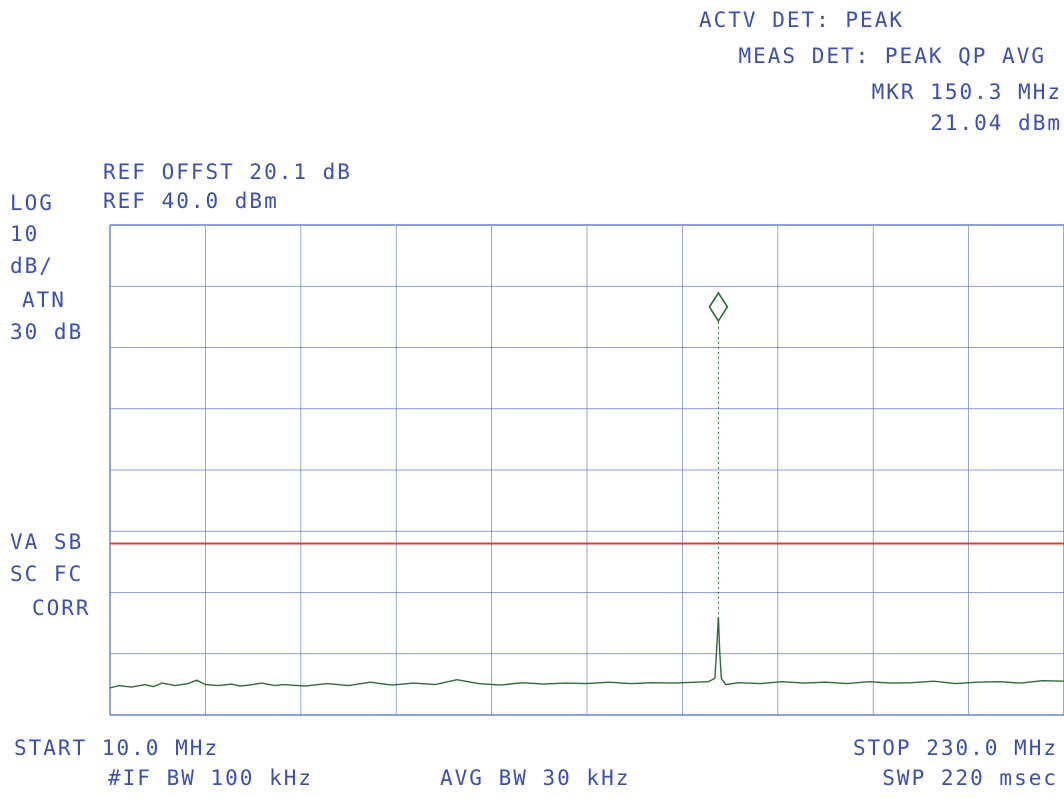 Image resolution: width=1064 pixels, height=798 pixels. I want to click on reference-level: REF 40.0 dBm, so click(191, 201).